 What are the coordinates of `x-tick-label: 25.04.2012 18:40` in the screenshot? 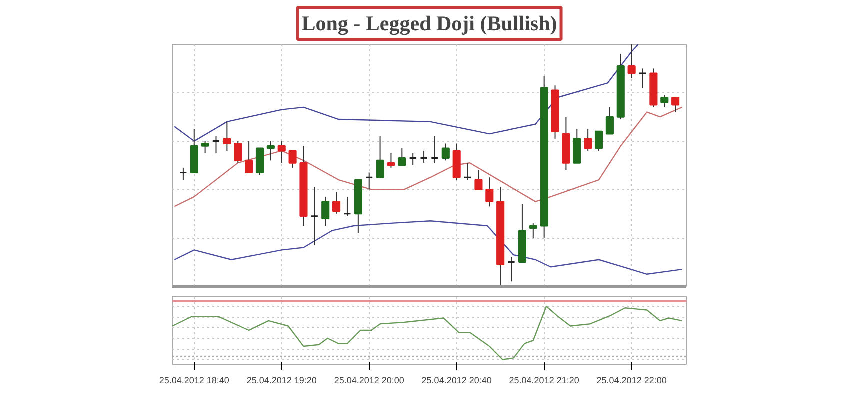 It's located at (194, 381).